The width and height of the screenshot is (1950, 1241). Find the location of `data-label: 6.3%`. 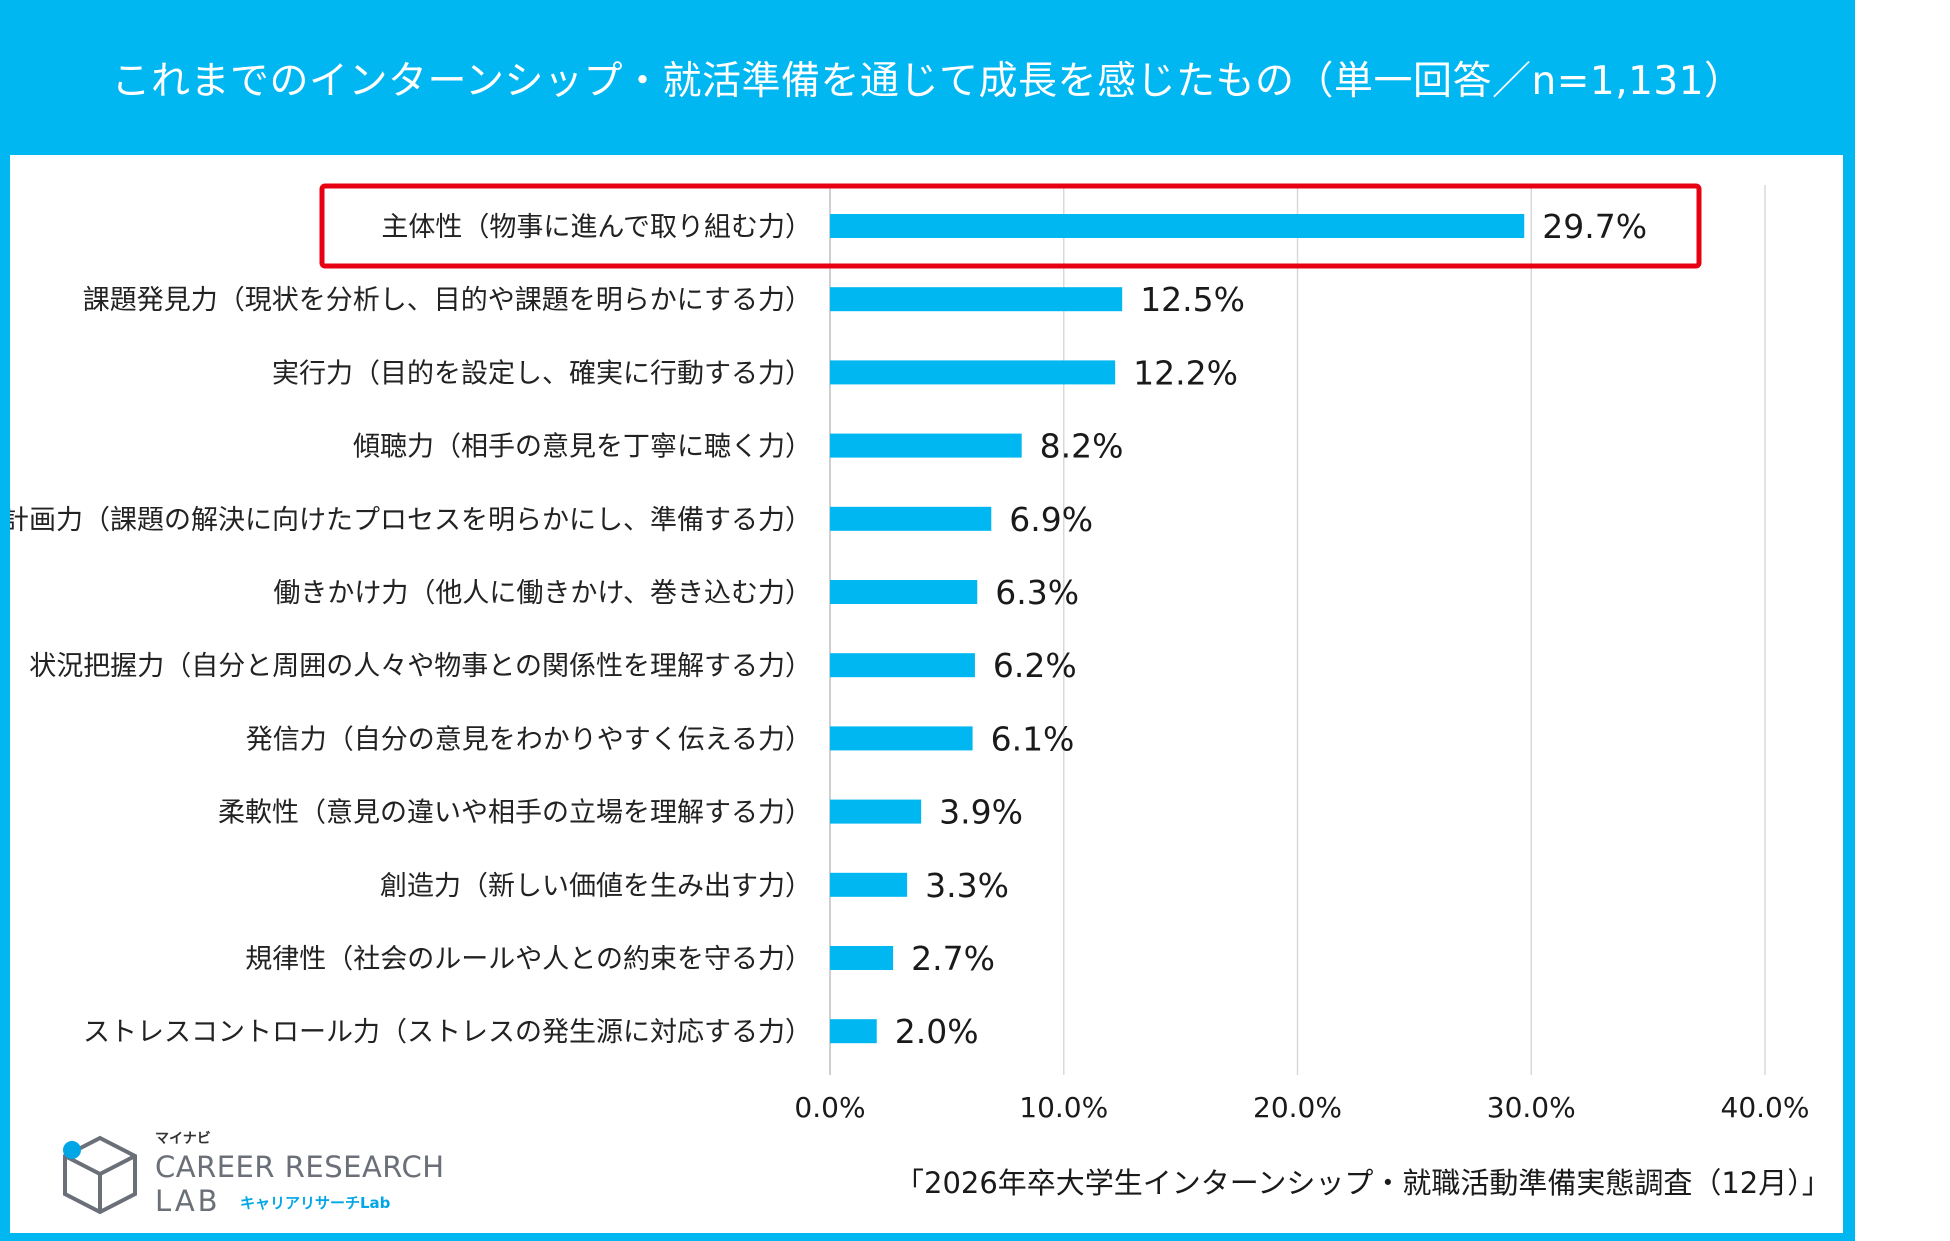

data-label: 6.3% is located at coordinates (1037, 592).